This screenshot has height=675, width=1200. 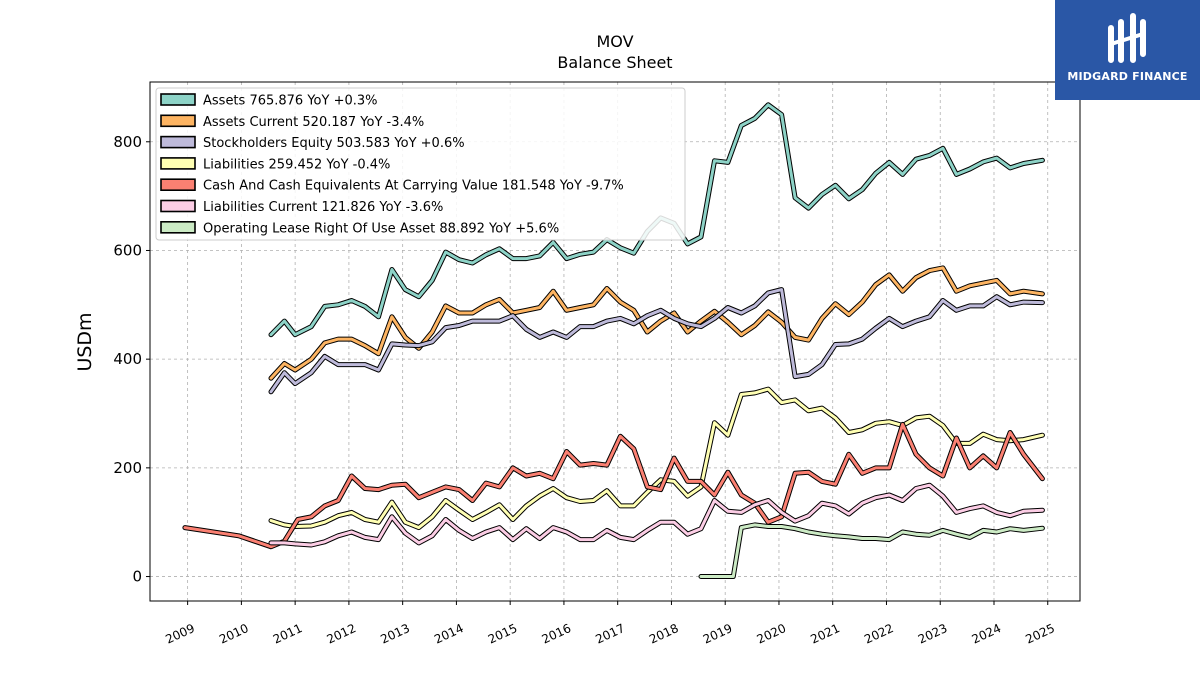 I want to click on chart-title: MOV, so click(x=614, y=41).